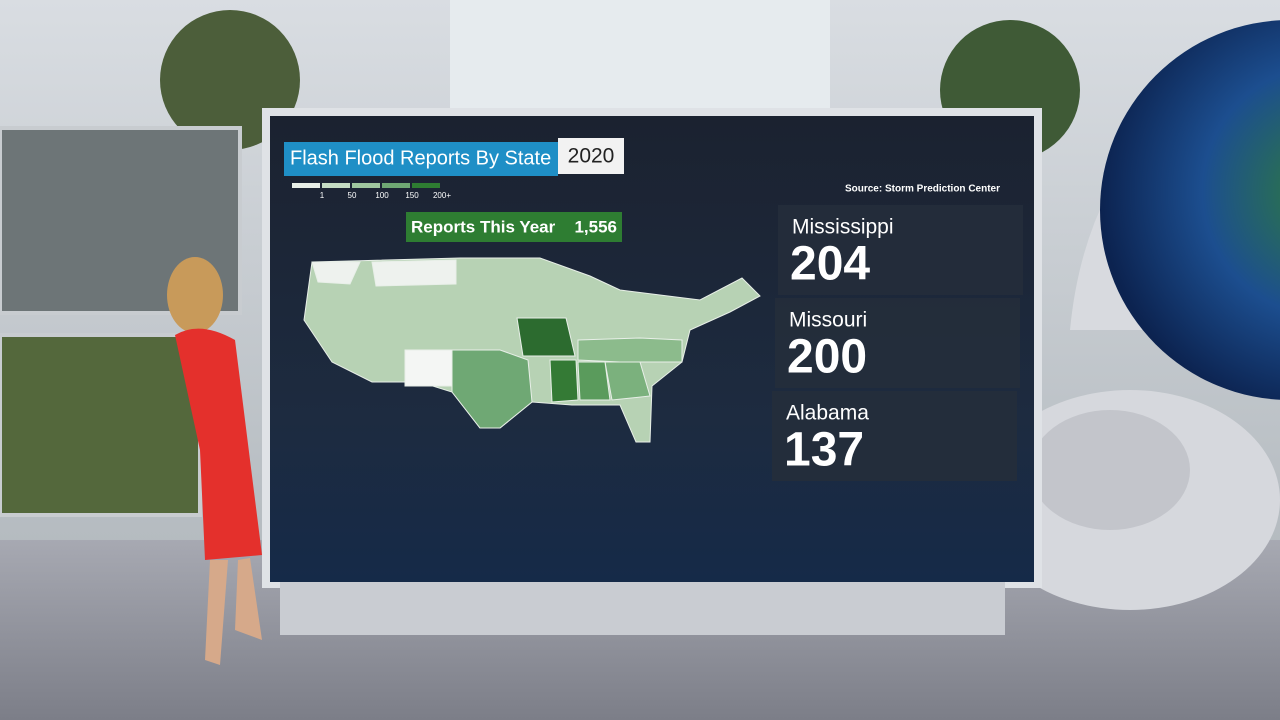  Describe the element at coordinates (627, 381) in the screenshot. I see `state-georgia` at that location.